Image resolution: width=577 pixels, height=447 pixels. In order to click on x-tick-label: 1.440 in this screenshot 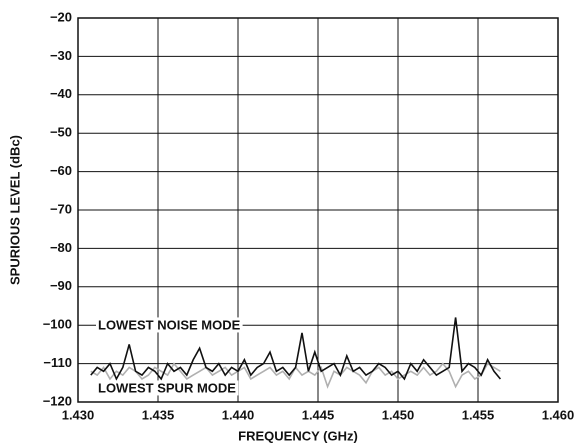, I will do `click(238, 414)`.